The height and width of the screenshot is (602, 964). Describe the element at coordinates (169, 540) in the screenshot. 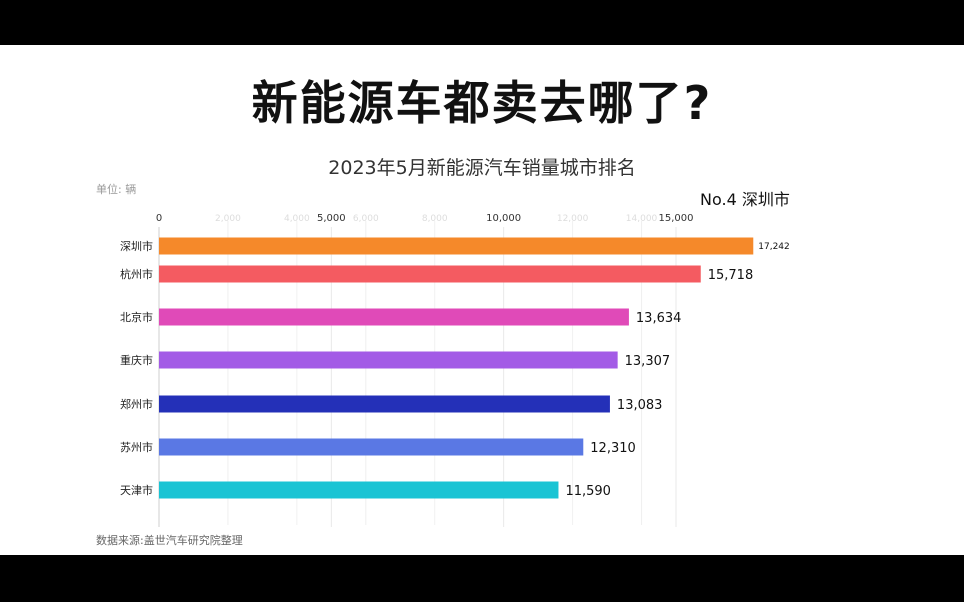

I see `source-note: 数据来源:盖世汽车研究院整理` at that location.